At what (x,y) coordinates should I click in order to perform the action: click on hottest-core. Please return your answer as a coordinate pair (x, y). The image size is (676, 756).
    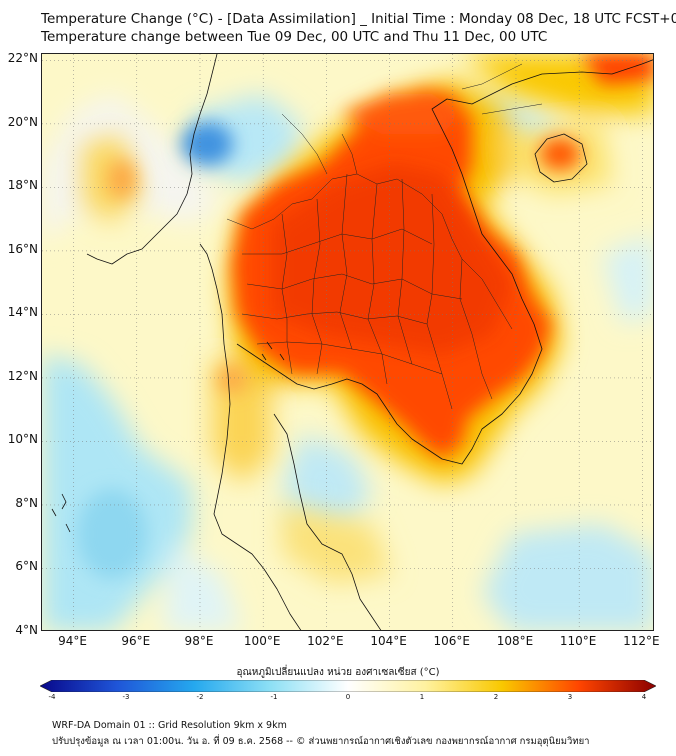
    Looking at the image, I should click on (392, 259).